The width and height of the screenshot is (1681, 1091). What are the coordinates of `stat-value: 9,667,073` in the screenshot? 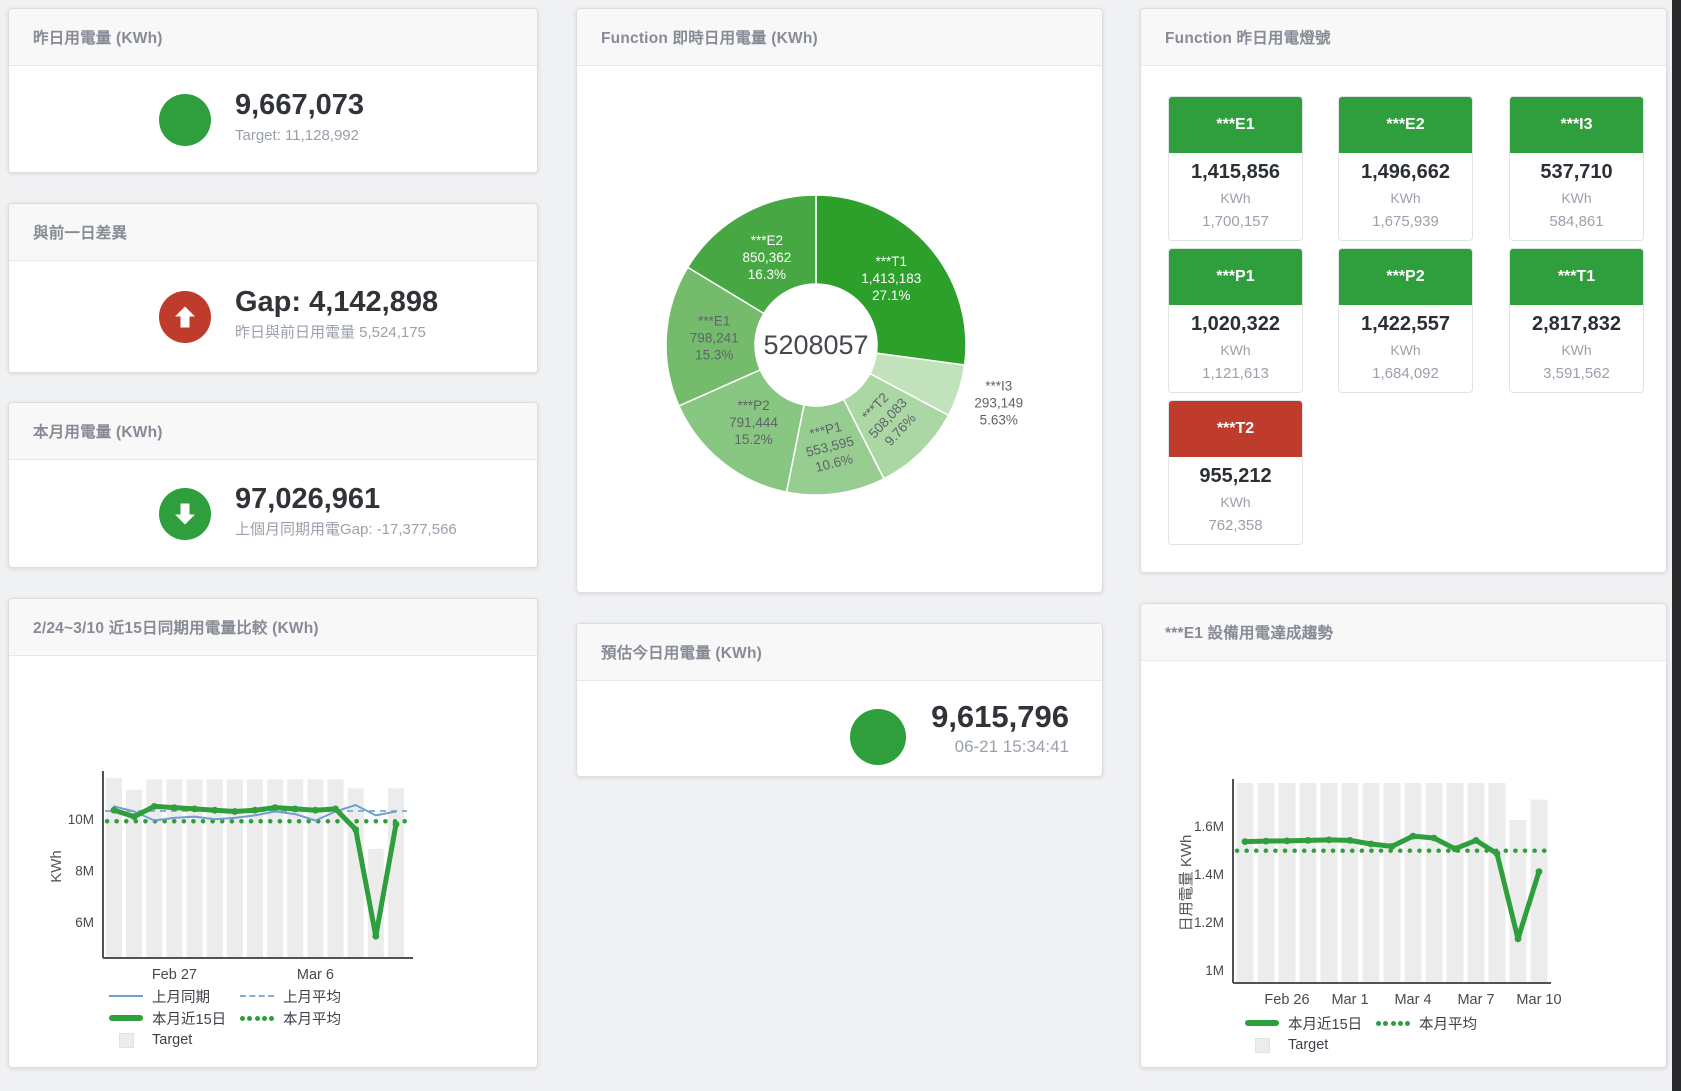 It's located at (300, 105).